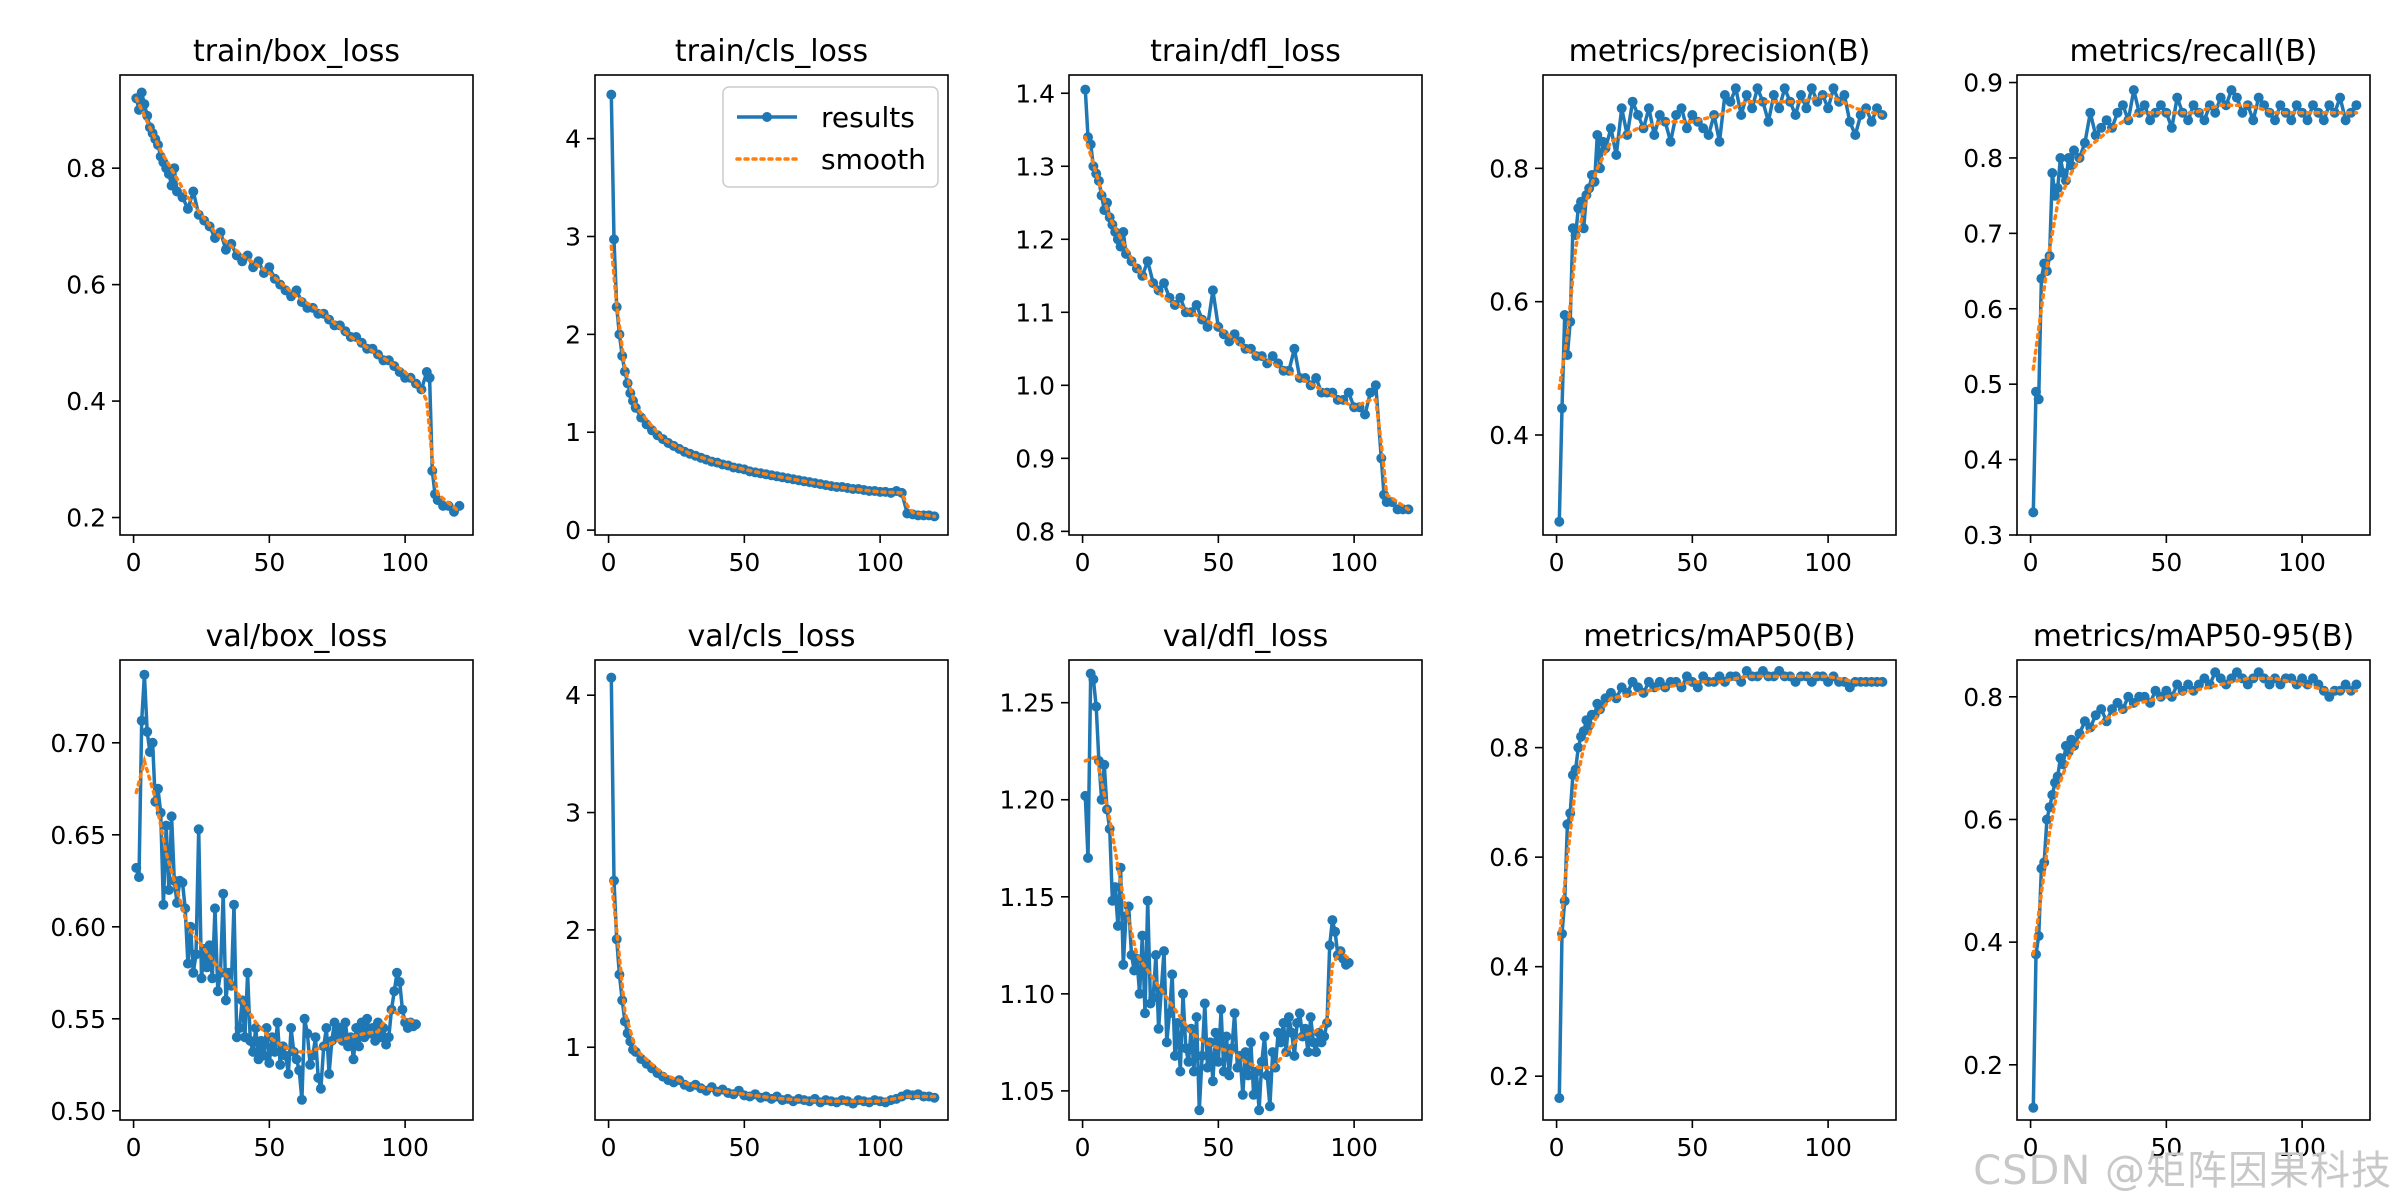  I want to click on legend: results smooth, so click(830, 137).